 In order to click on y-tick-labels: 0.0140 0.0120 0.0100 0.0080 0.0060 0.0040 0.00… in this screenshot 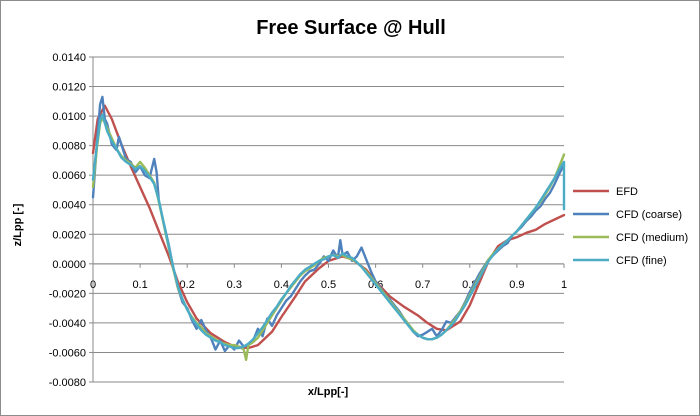, I will do `click(67, 220)`.